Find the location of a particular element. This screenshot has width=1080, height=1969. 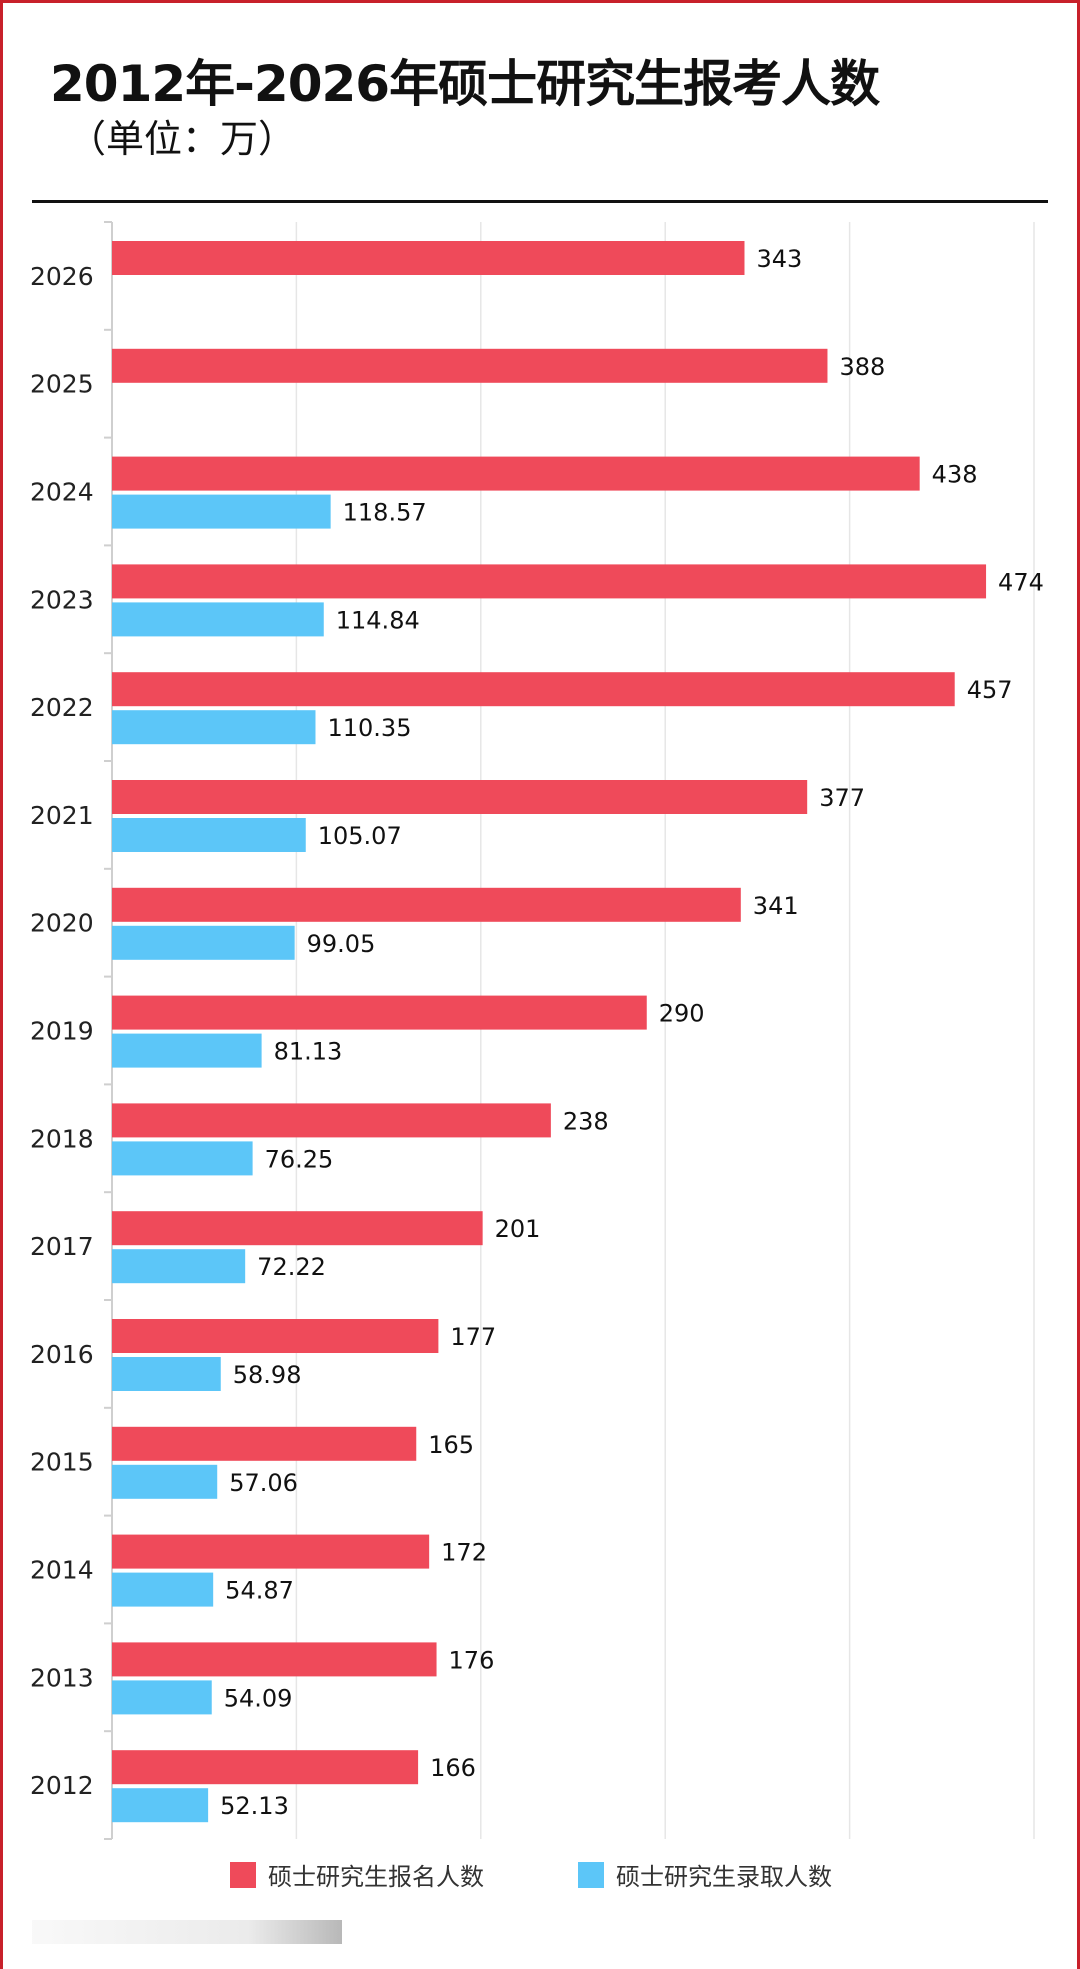

chart-subtitle: （单位：万） is located at coordinates (182, 139).